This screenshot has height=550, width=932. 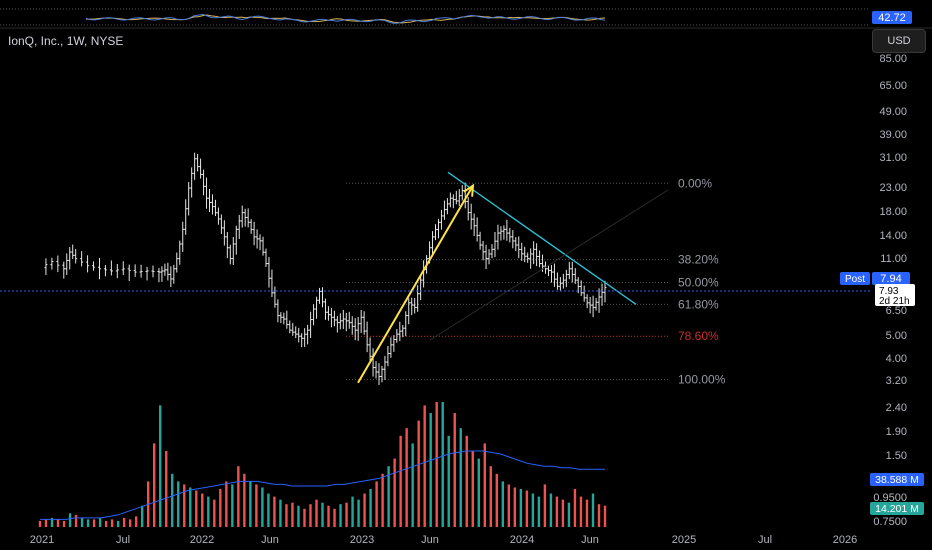 What do you see at coordinates (893, 112) in the screenshot?
I see `y-tick-label: 49.00` at bounding box center [893, 112].